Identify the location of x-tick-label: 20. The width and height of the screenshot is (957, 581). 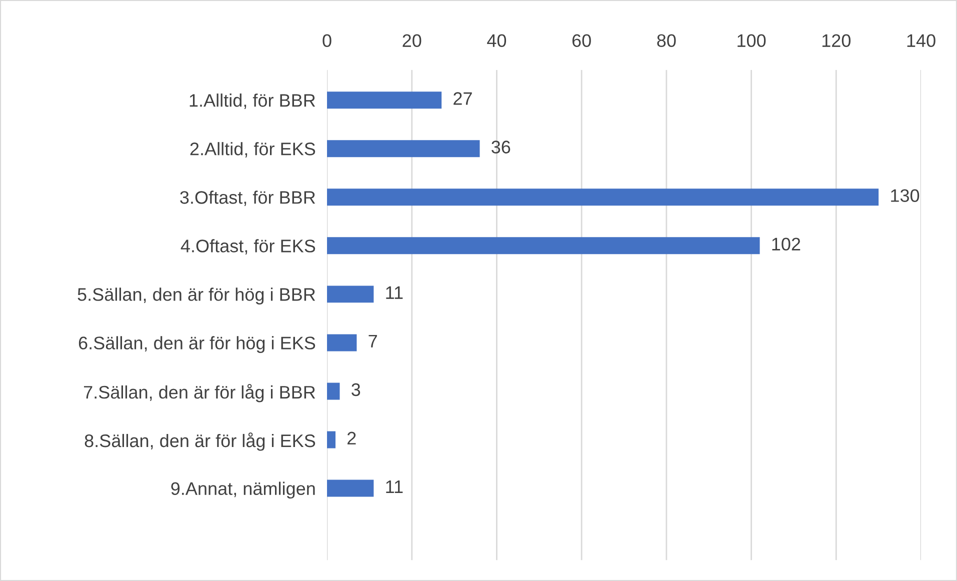
(412, 40).